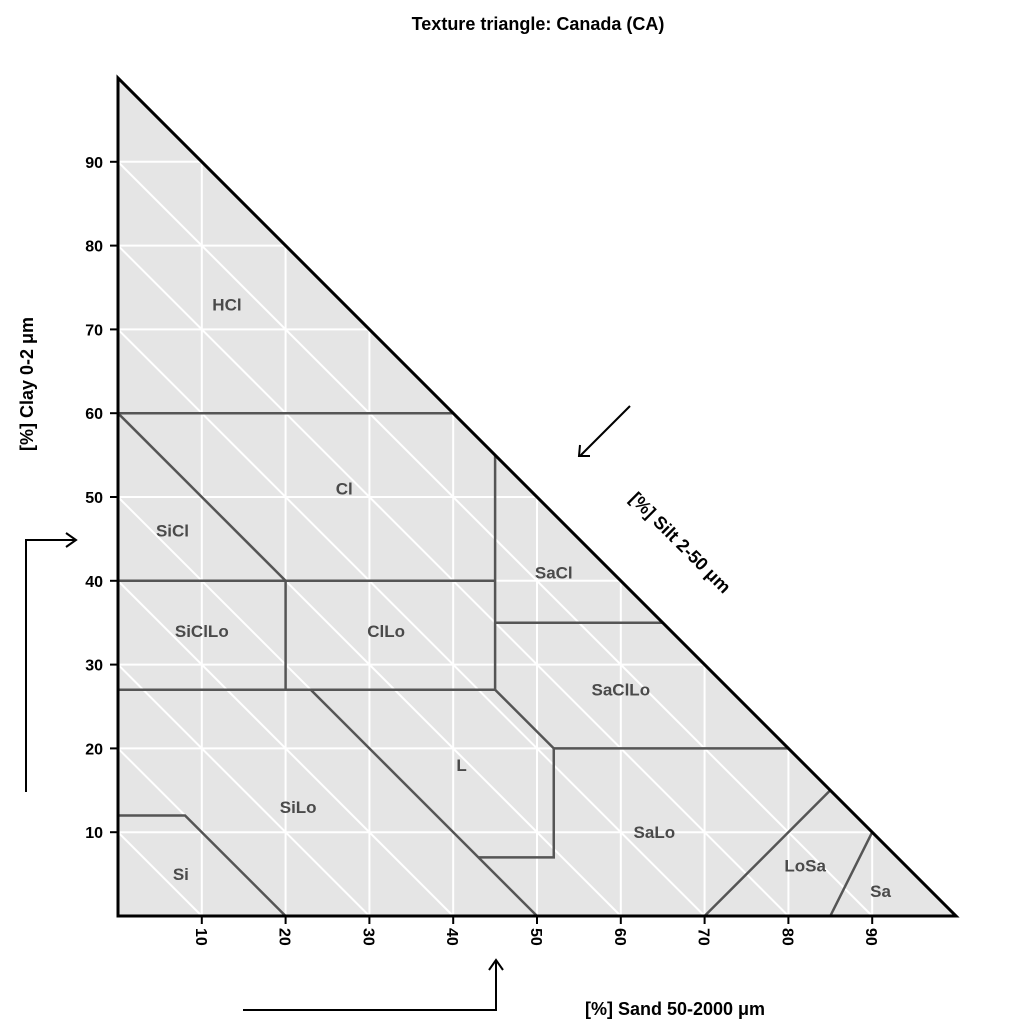 The height and width of the screenshot is (1024, 1024). I want to click on clay-tick-label: 50, so click(94, 498).